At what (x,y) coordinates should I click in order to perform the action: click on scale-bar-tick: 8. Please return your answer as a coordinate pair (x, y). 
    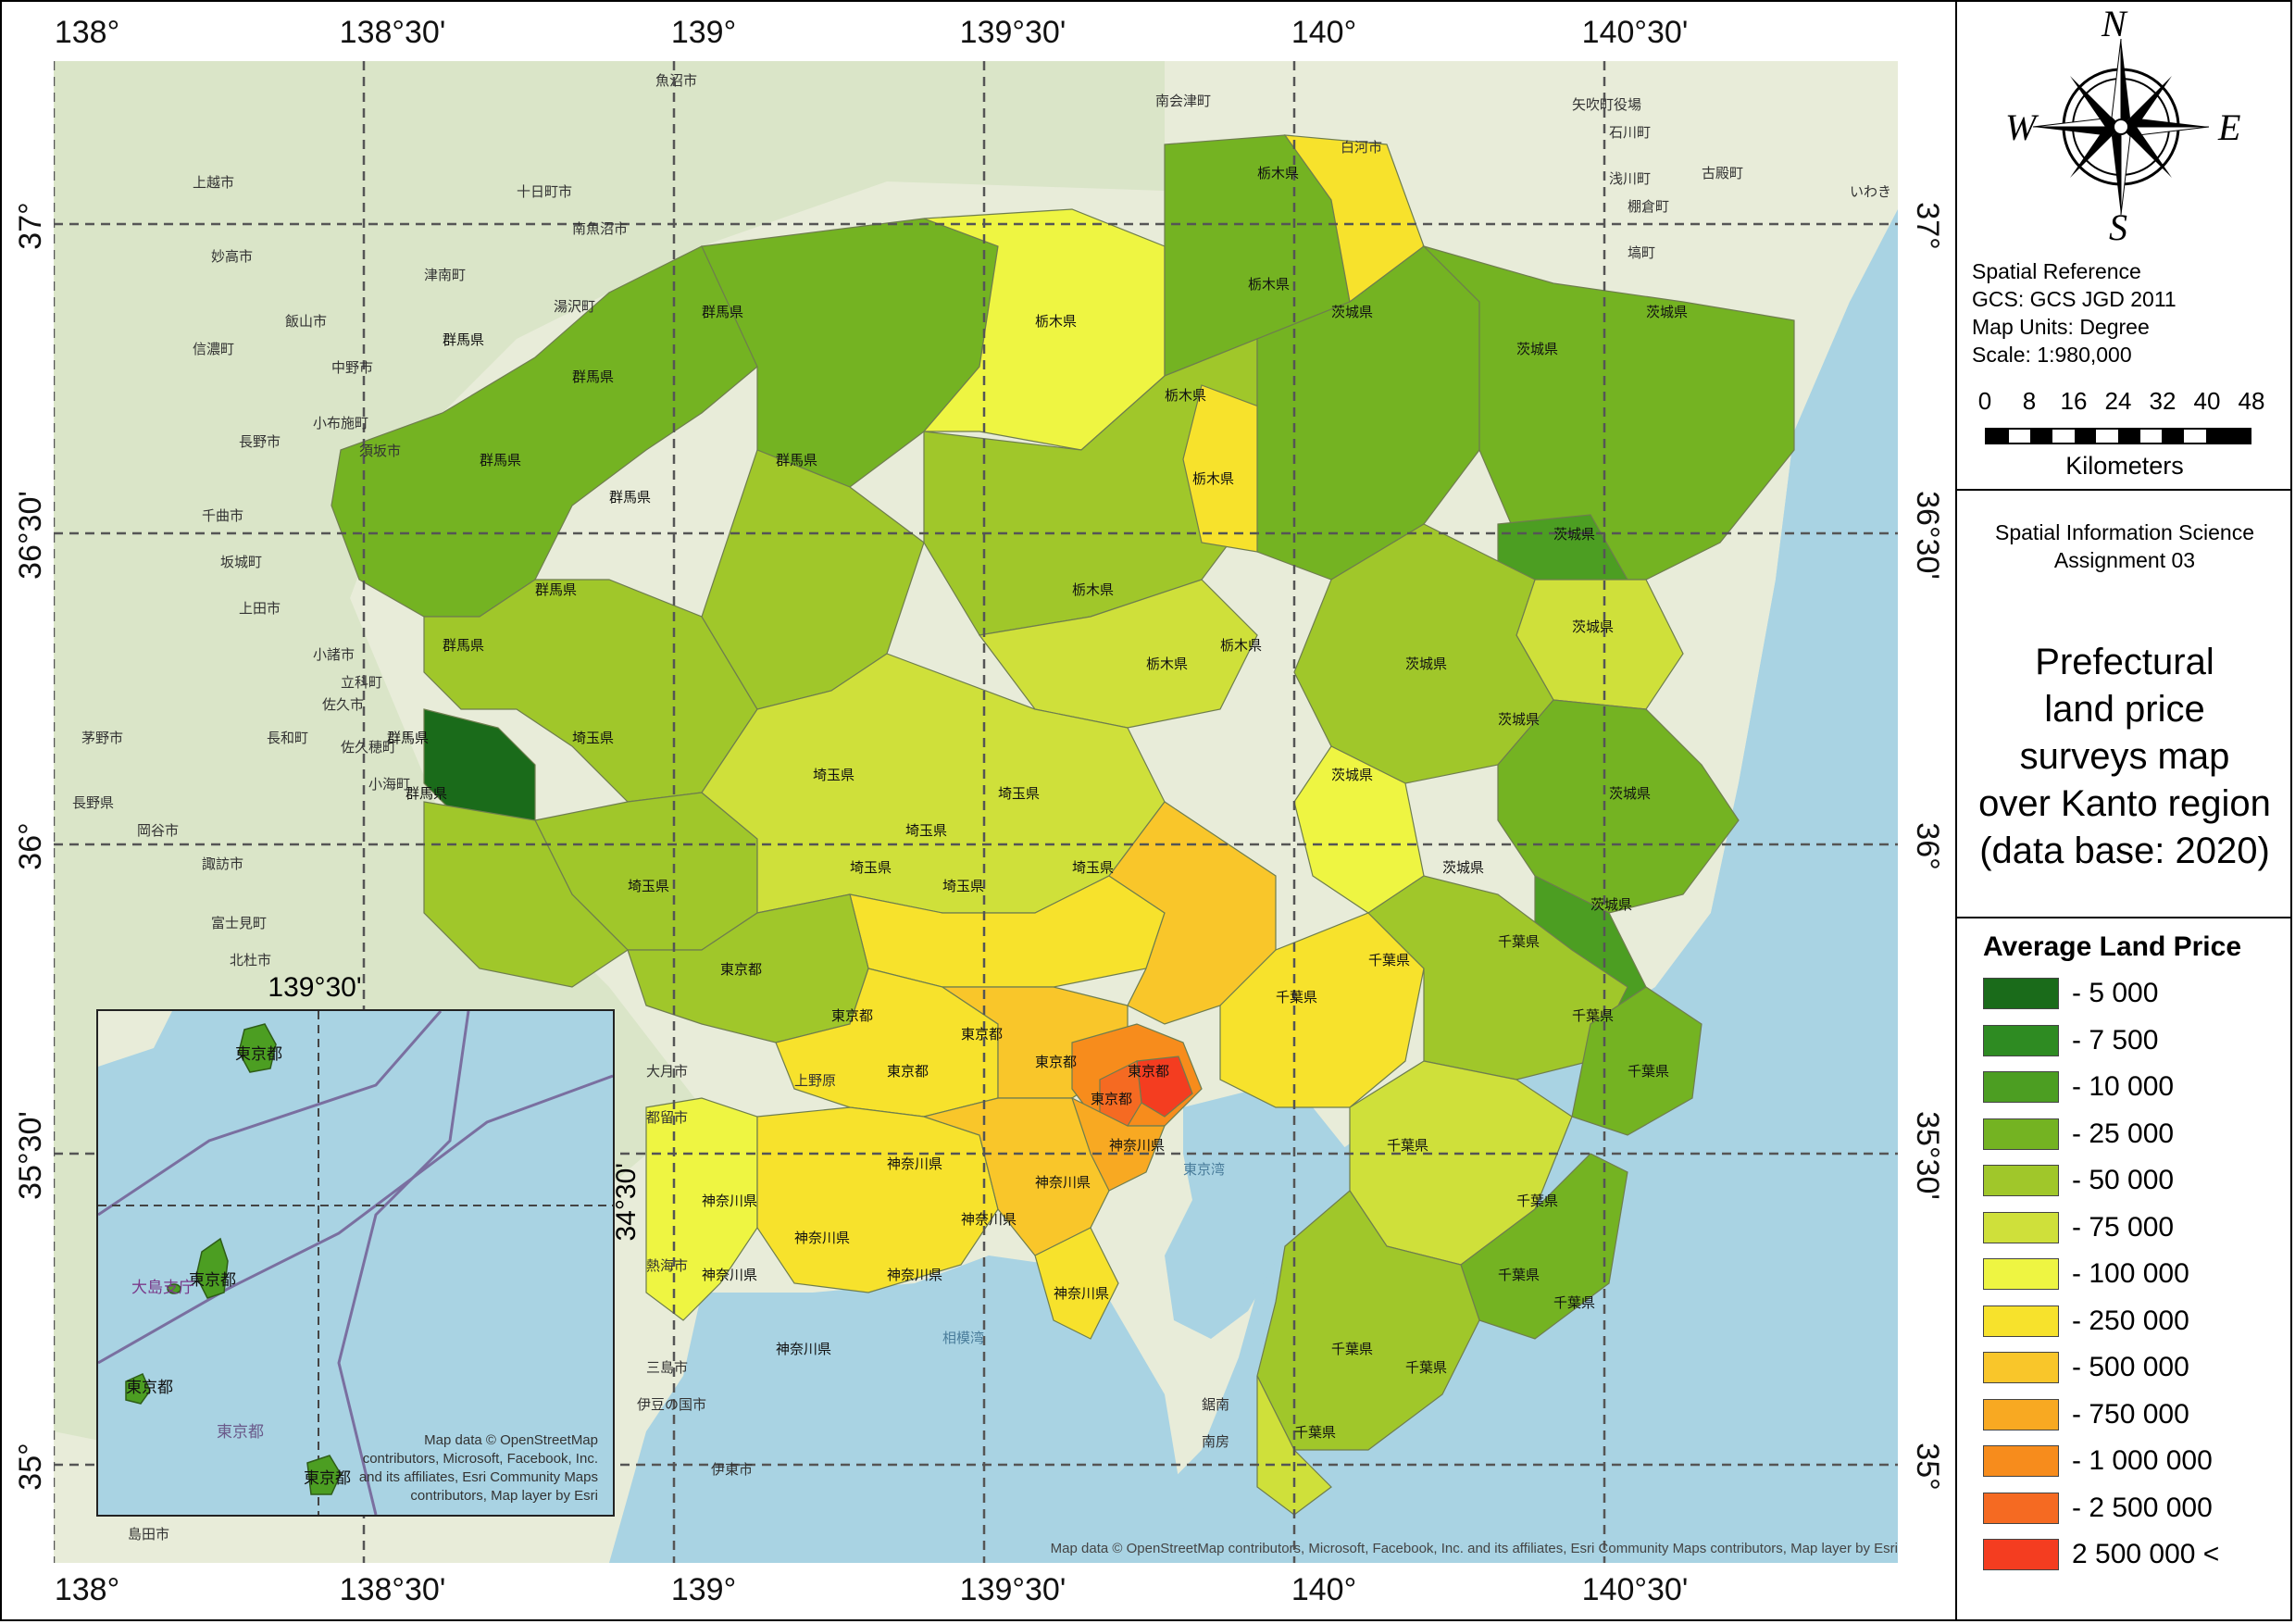
    Looking at the image, I should click on (2029, 401).